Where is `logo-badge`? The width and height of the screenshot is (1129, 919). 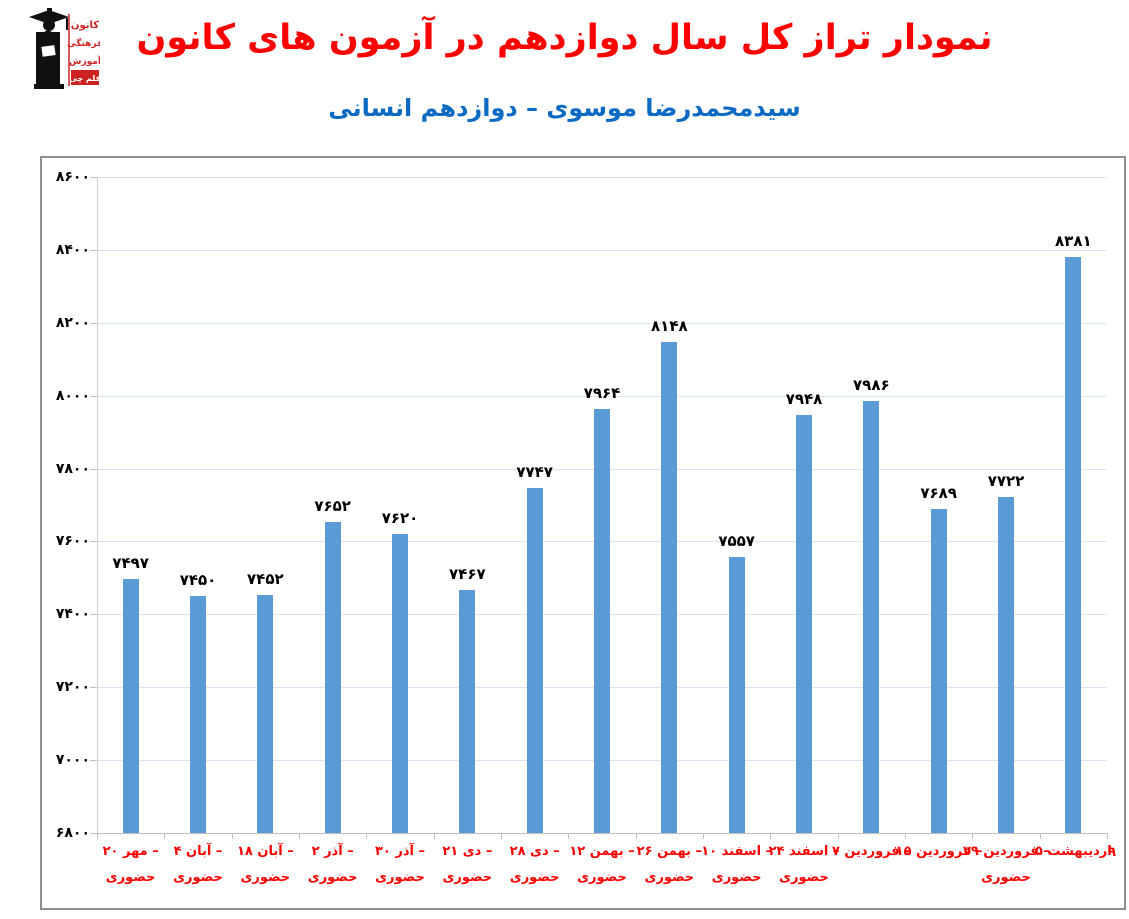
logo-badge is located at coordinates (85, 77).